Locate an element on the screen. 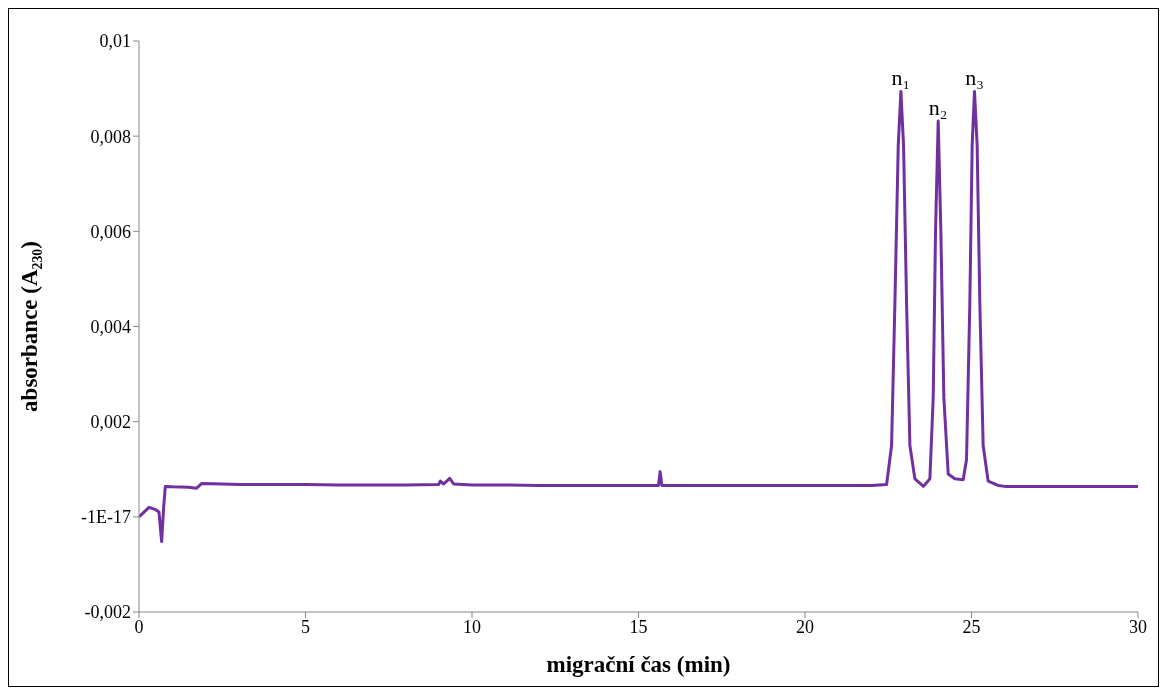  y-tick-label: -0,002 is located at coordinates (107, 612).